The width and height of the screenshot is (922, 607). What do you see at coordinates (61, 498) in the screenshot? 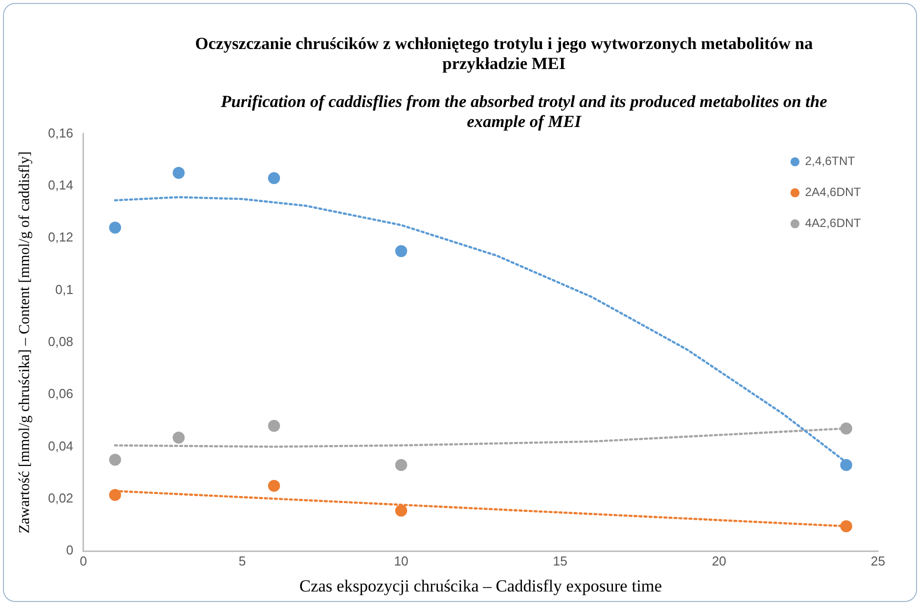
I see `y-tick-label: 0,02` at bounding box center [61, 498].